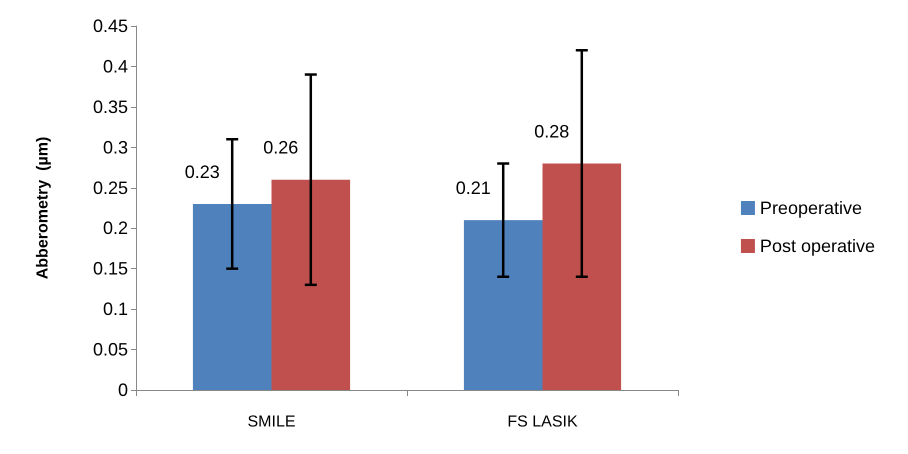 The height and width of the screenshot is (454, 908). What do you see at coordinates (811, 208) in the screenshot?
I see `legend-label: Preoperative` at bounding box center [811, 208].